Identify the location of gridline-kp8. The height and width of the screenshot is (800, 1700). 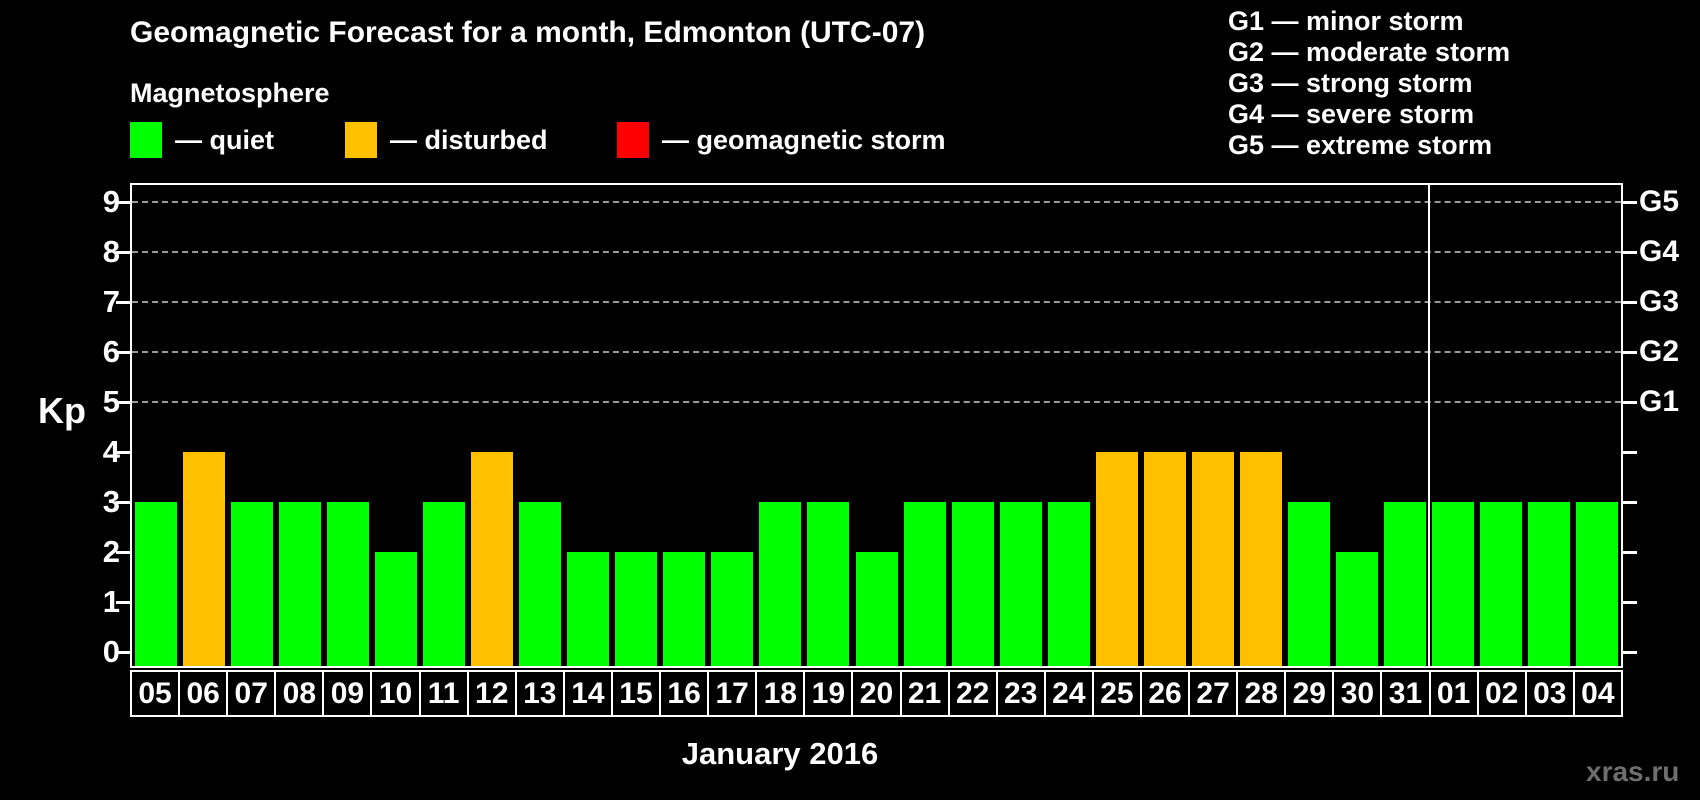
(876, 252).